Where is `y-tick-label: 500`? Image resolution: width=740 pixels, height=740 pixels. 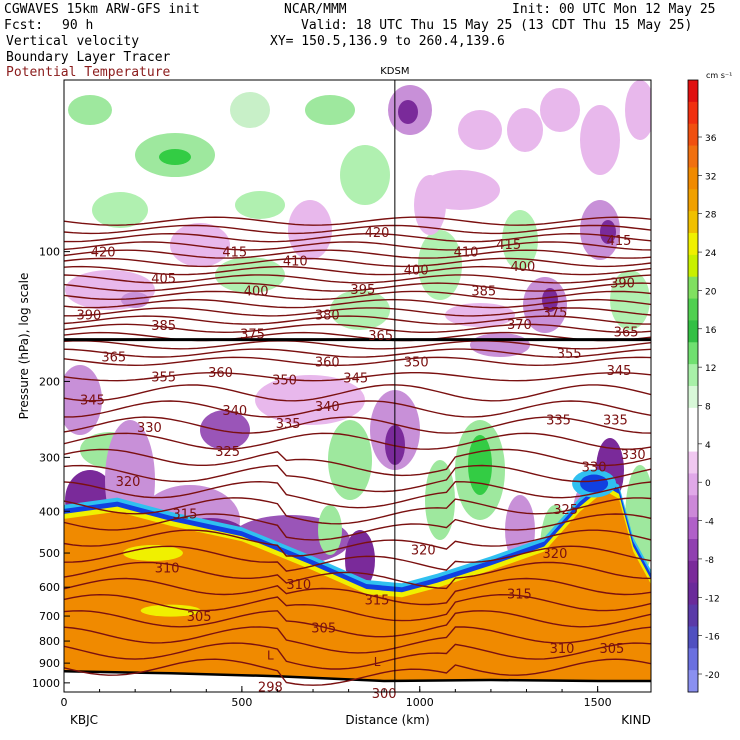 y-tick-label: 500 is located at coordinates (49, 553).